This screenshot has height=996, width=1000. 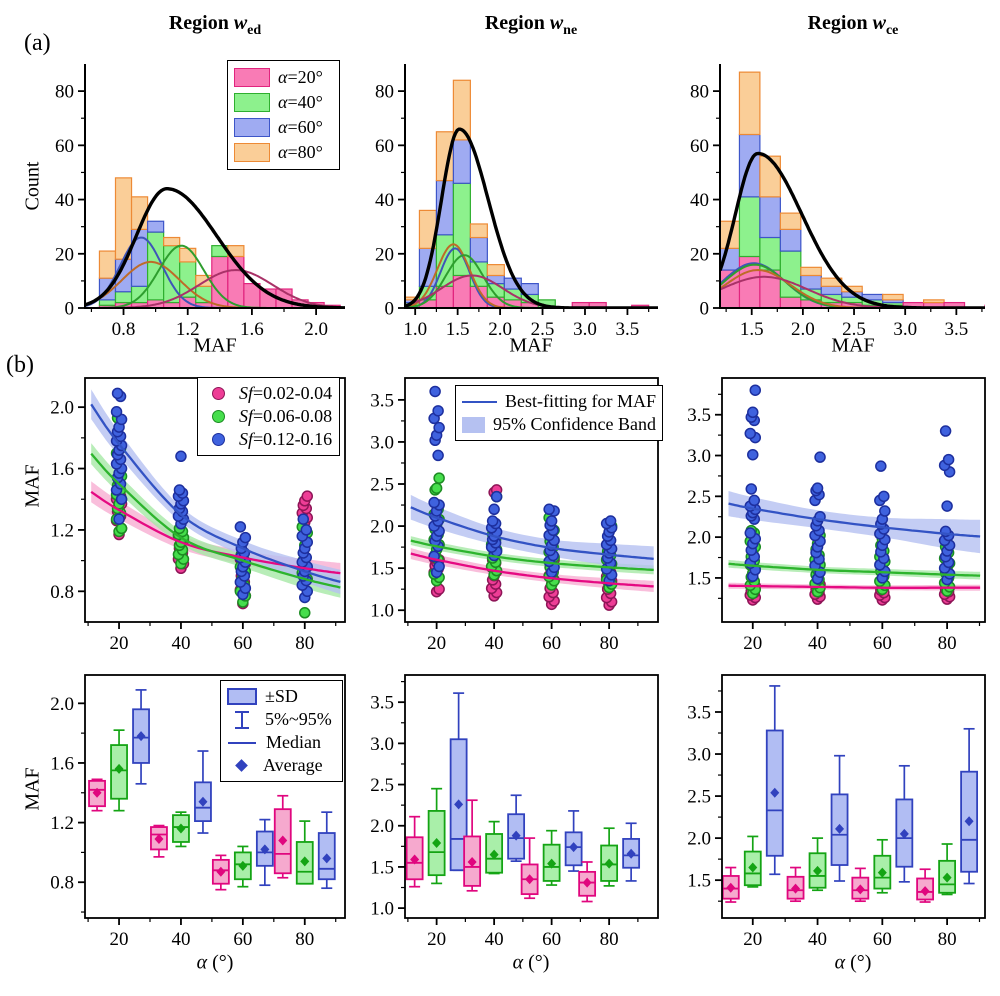 What do you see at coordinates (283, 127) in the screenshot?
I see `legend-item-alpha60: α=60°` at bounding box center [283, 127].